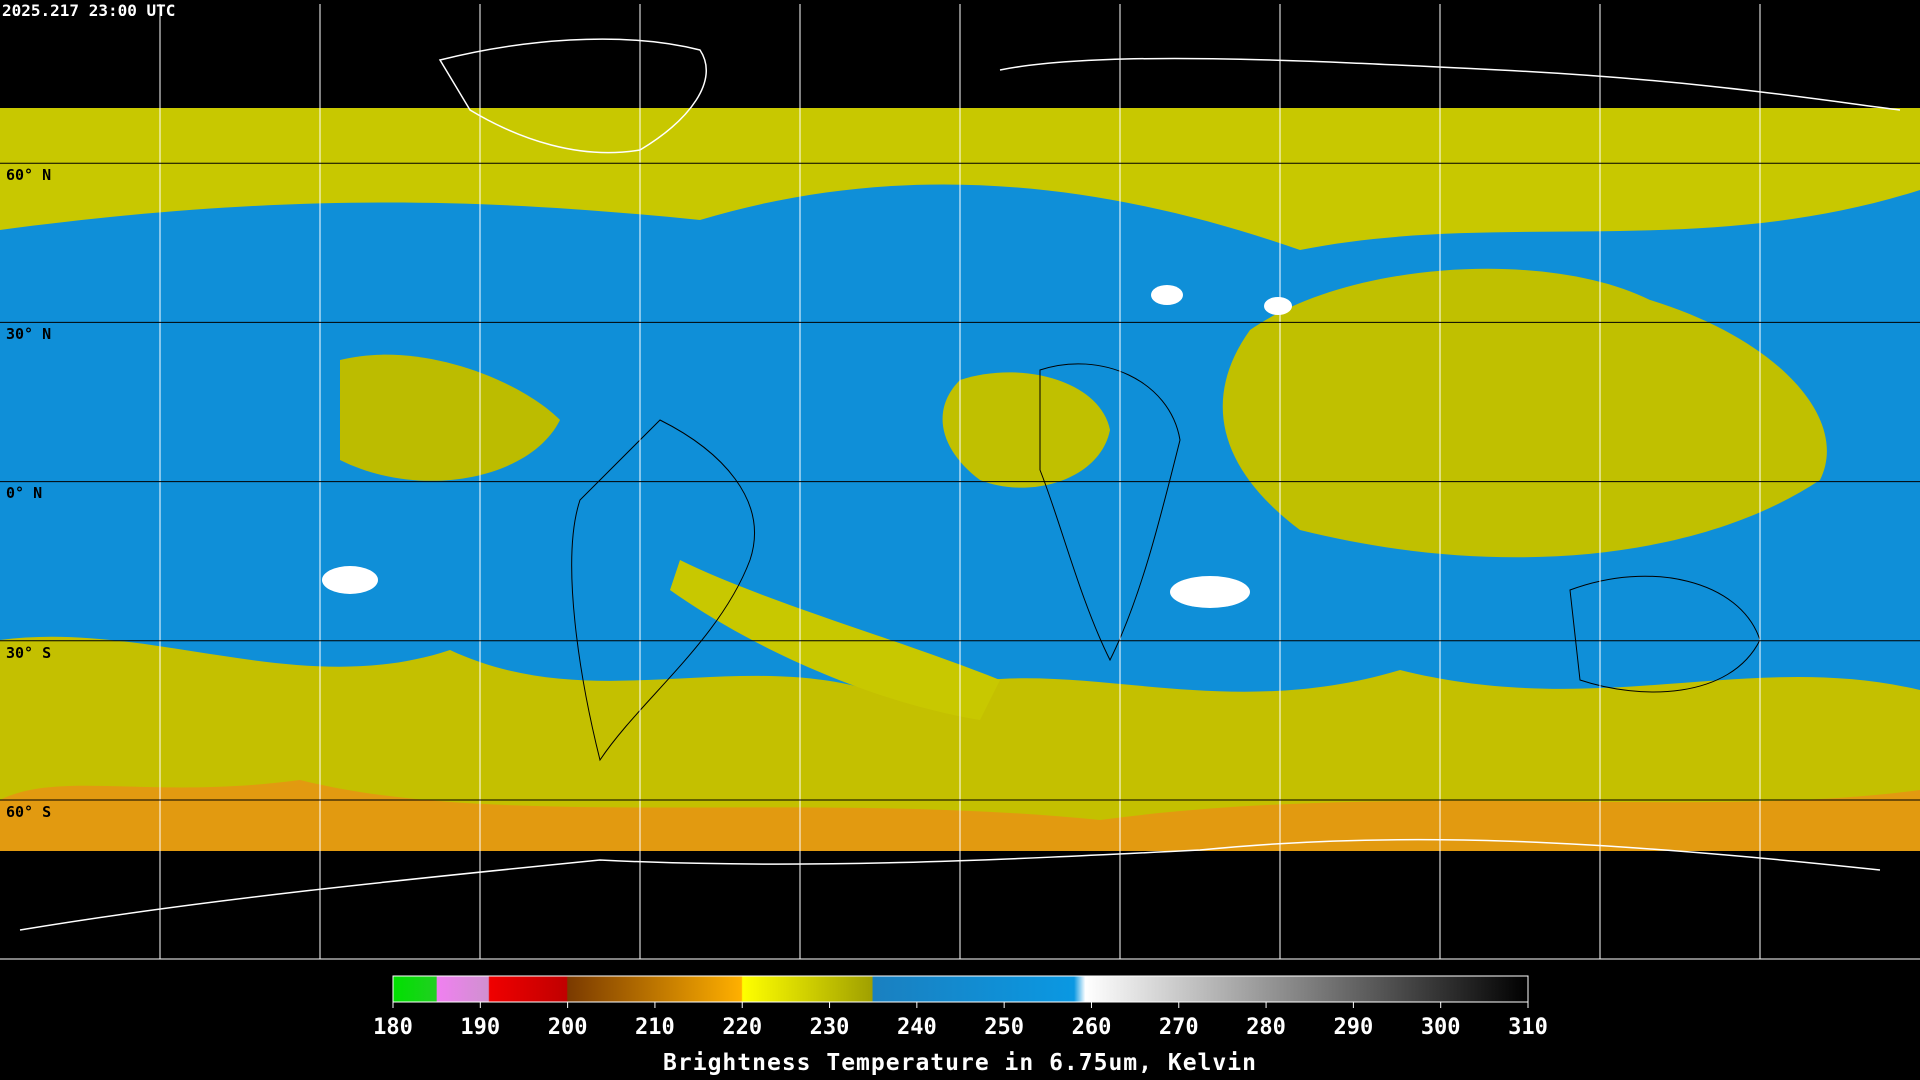 This screenshot has width=1920, height=1080. Describe the element at coordinates (28, 175) in the screenshot. I see `latitude-label: 60° N` at that location.